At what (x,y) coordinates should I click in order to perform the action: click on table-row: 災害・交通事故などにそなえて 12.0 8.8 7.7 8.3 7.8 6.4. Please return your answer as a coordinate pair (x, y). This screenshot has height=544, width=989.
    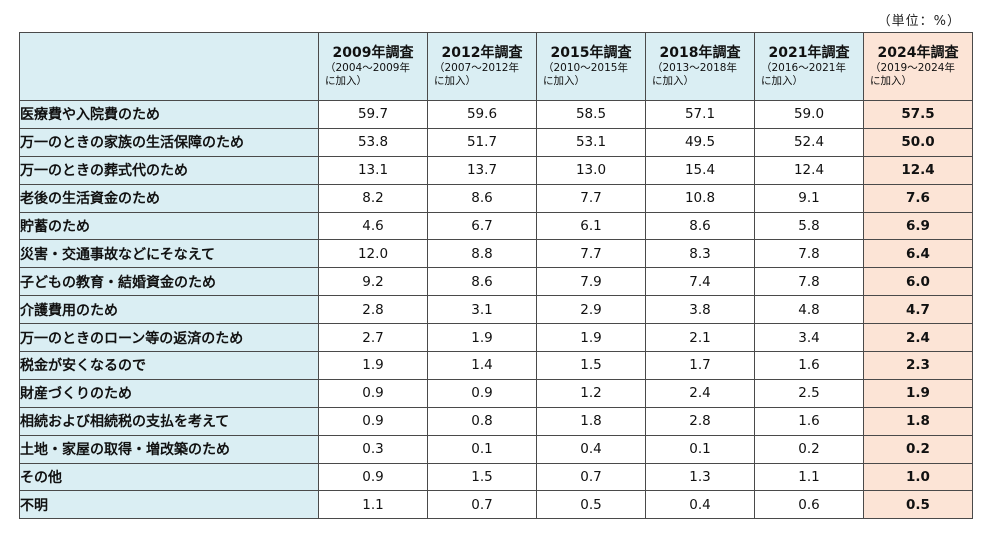
    Looking at the image, I should click on (496, 254).